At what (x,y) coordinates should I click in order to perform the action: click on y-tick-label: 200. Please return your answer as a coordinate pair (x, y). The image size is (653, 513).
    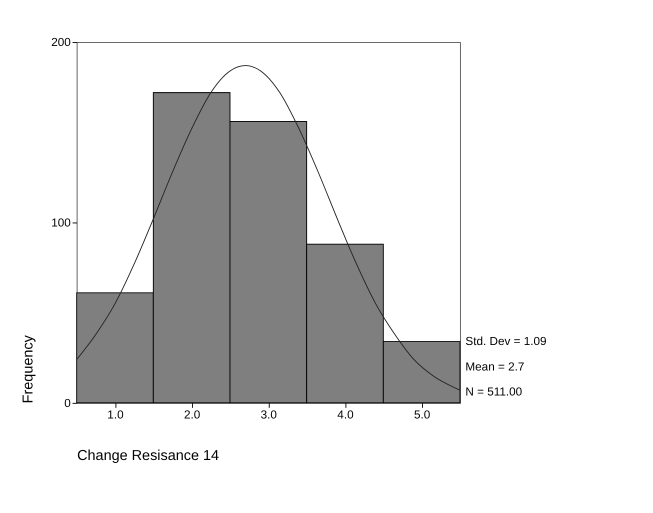
    Looking at the image, I should click on (61, 43).